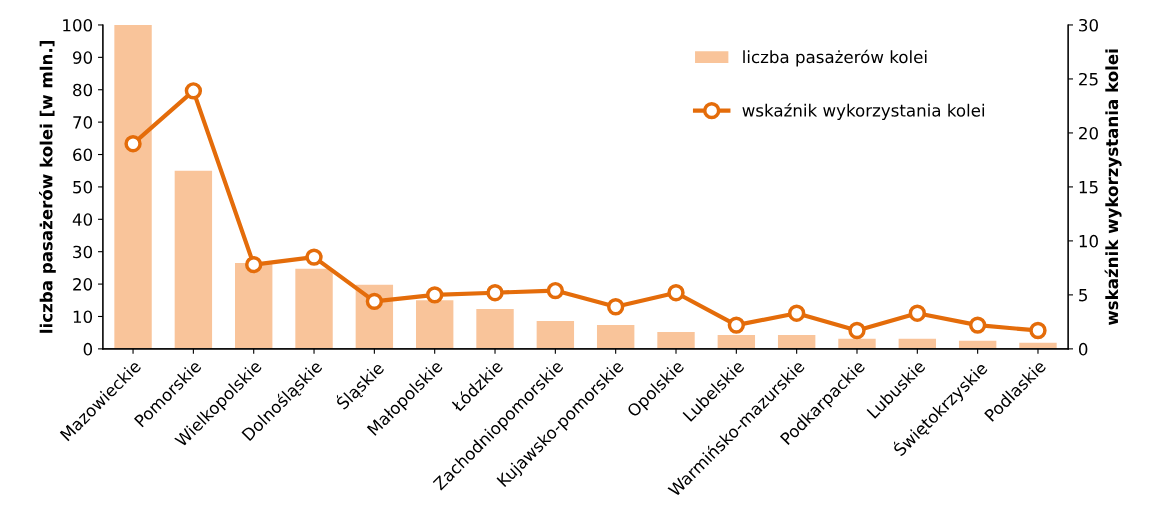 Image resolution: width=1156 pixels, height=531 pixels. Describe the element at coordinates (1088, 79) in the screenshot. I see `y2-tick-label: 25` at that location.